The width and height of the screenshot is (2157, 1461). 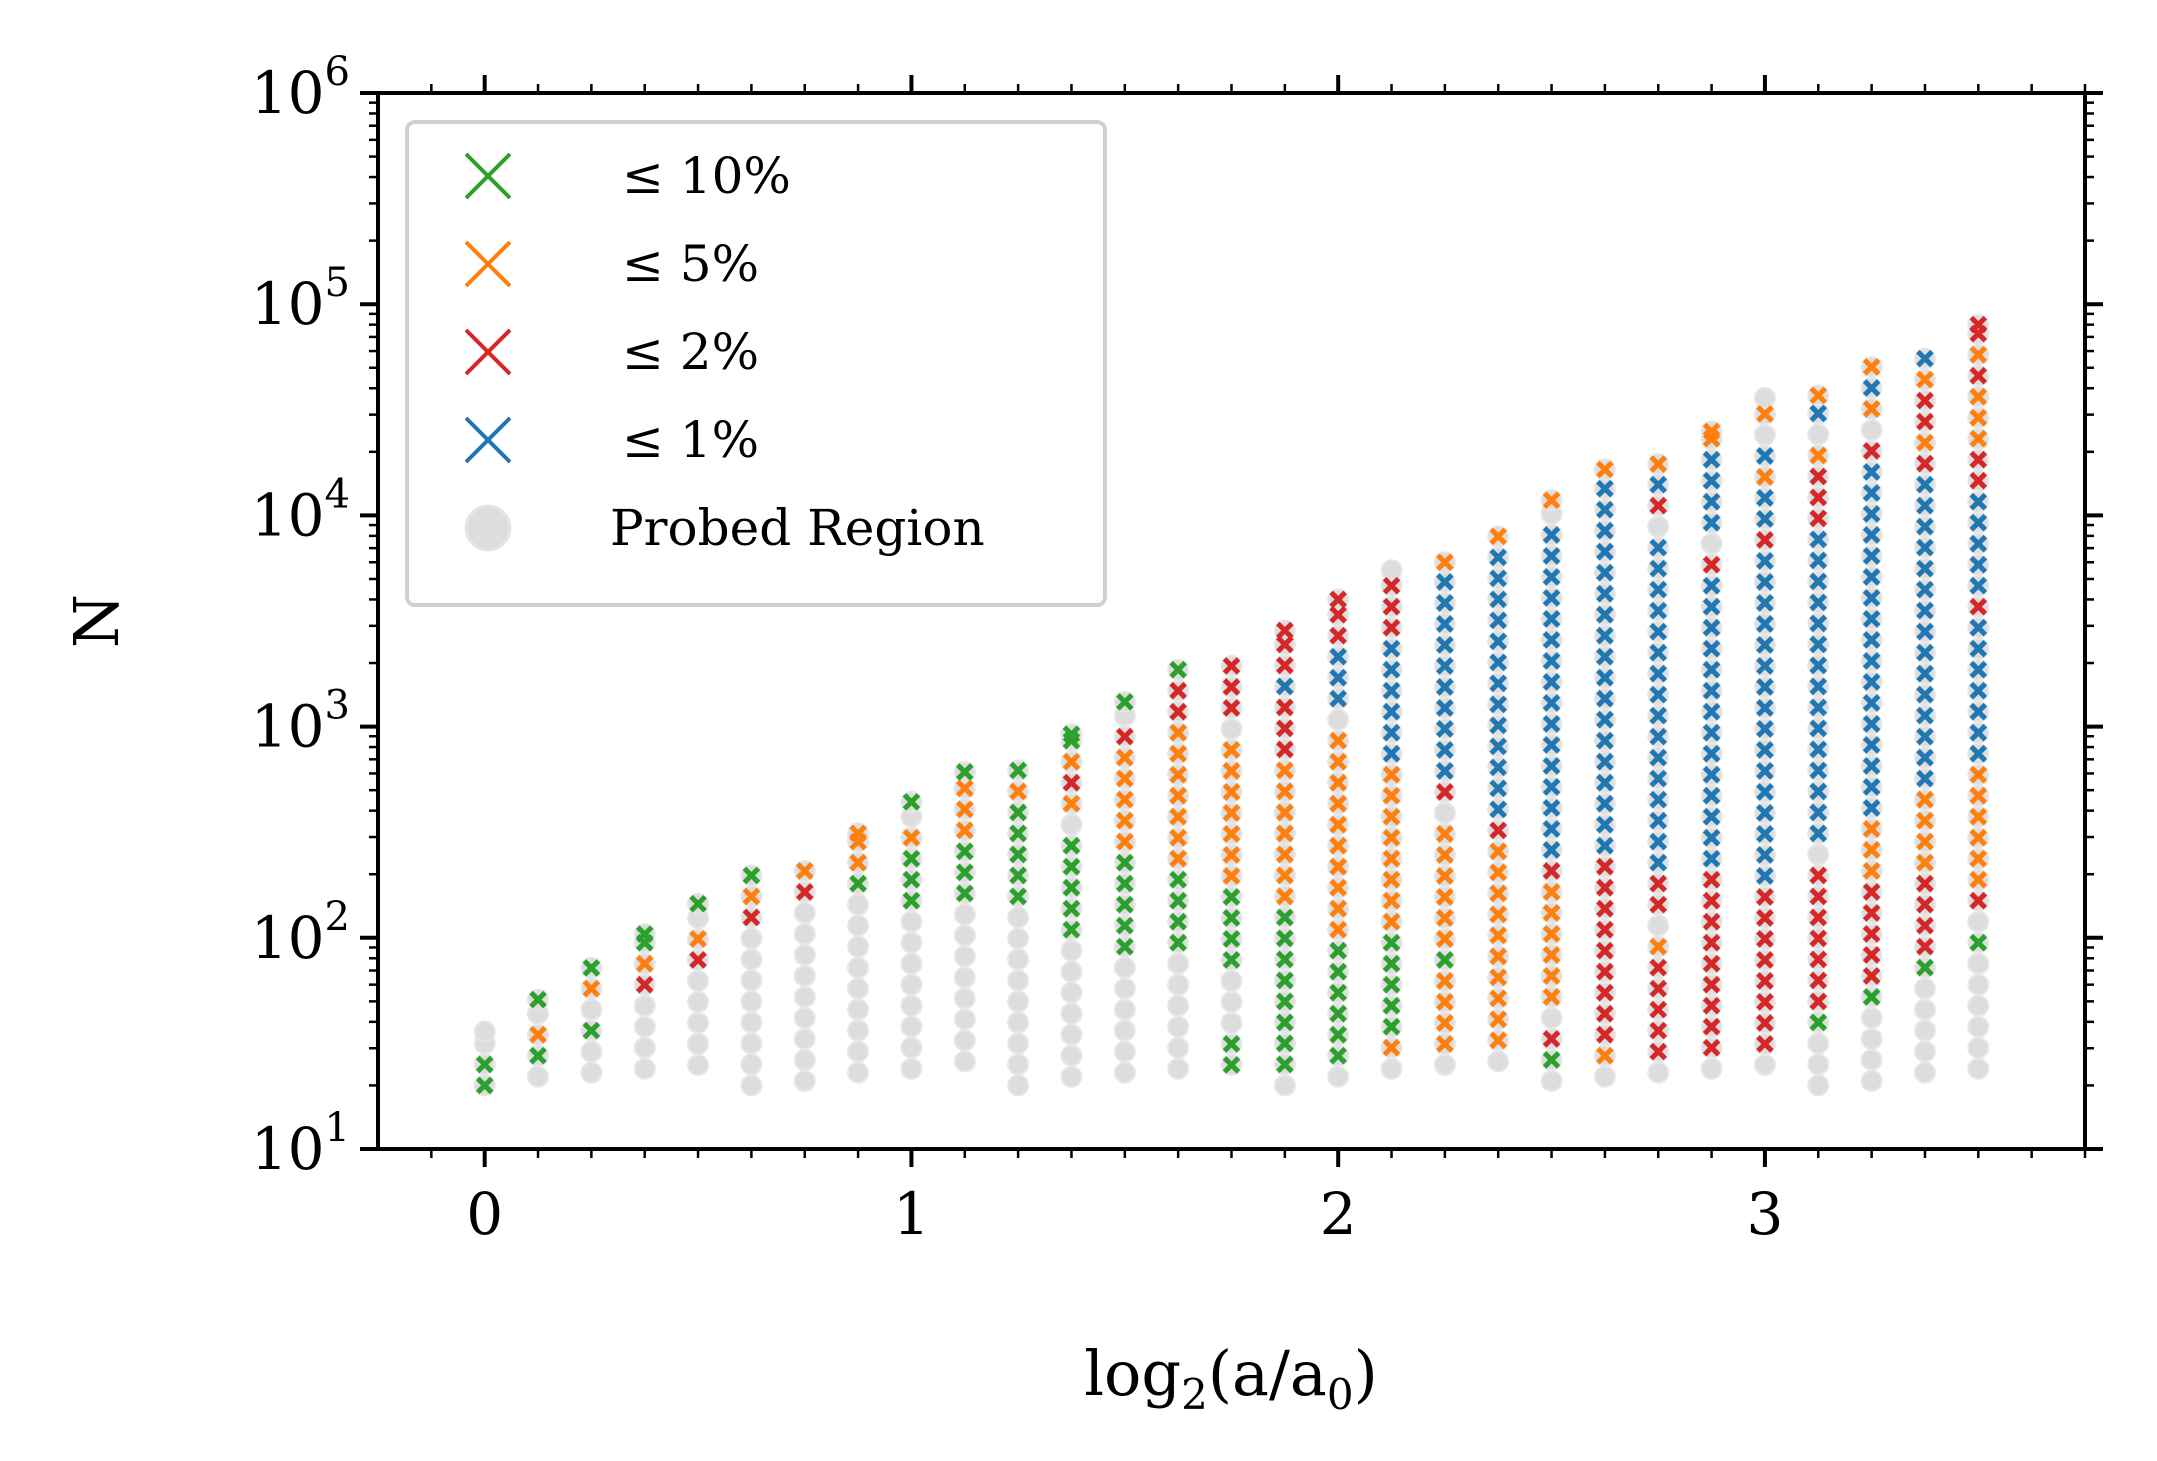 What do you see at coordinates (911, 1214) in the screenshot?
I see `x-tick-label: 1` at bounding box center [911, 1214].